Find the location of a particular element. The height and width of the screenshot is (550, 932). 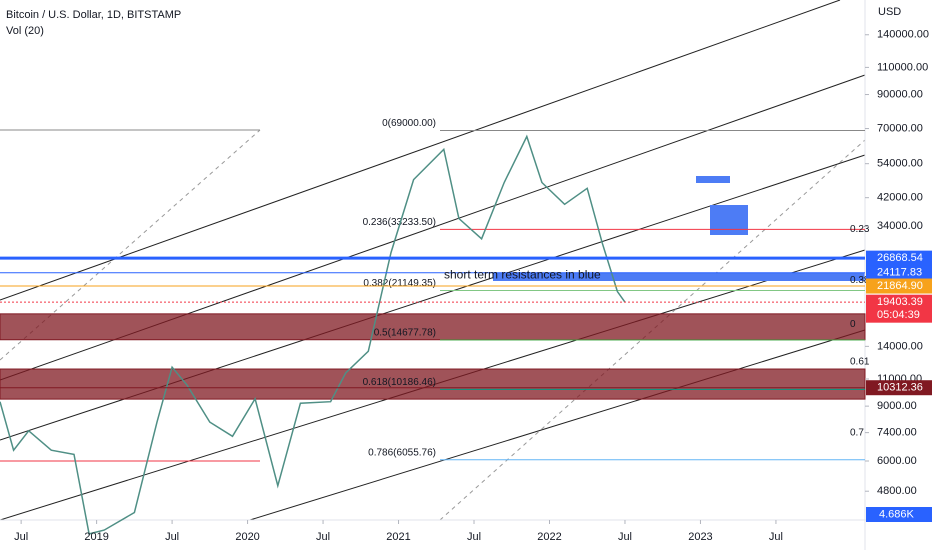

price-badge-label: 26868.54 is located at coordinates (900, 258).